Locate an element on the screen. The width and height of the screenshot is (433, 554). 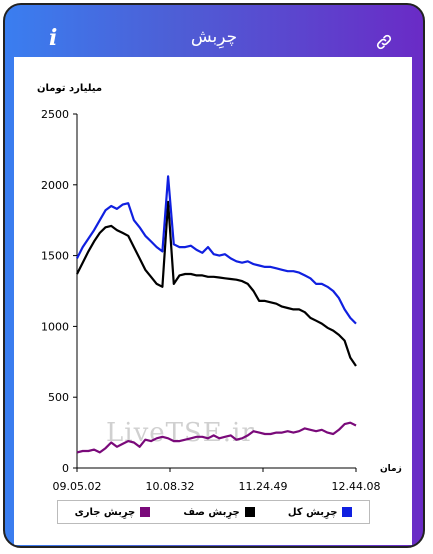
legend-item-saf: چرِبش صف is located at coordinates (219, 512).